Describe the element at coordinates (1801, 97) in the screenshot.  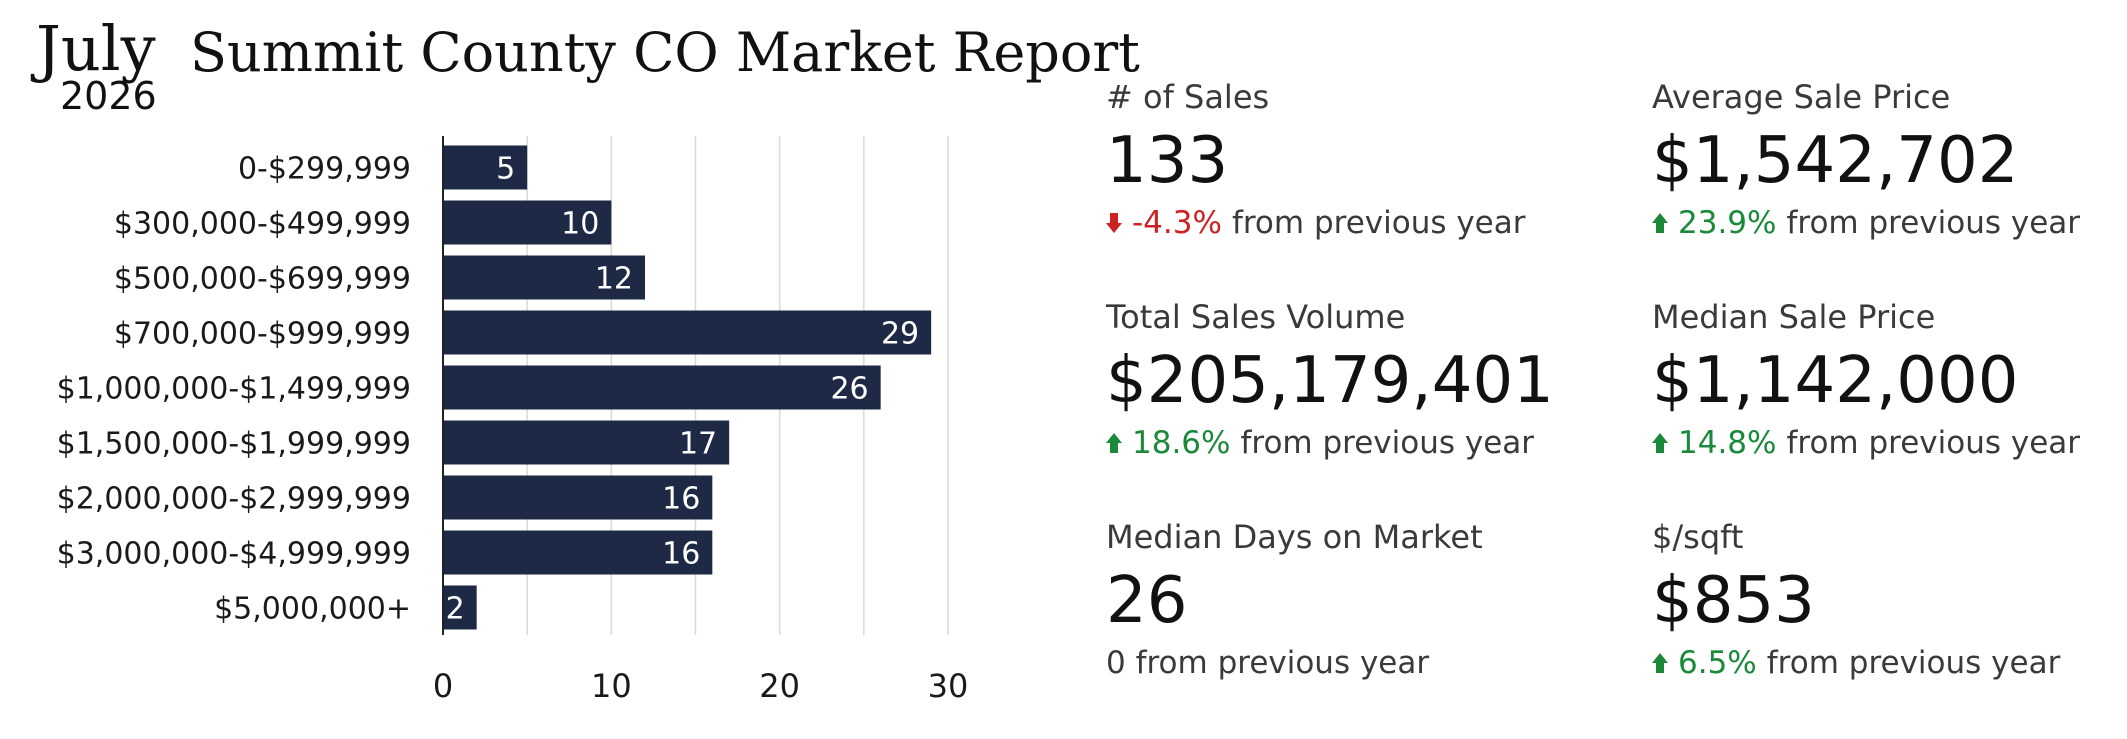
I see `stat-label: Average Sale Price` at that location.